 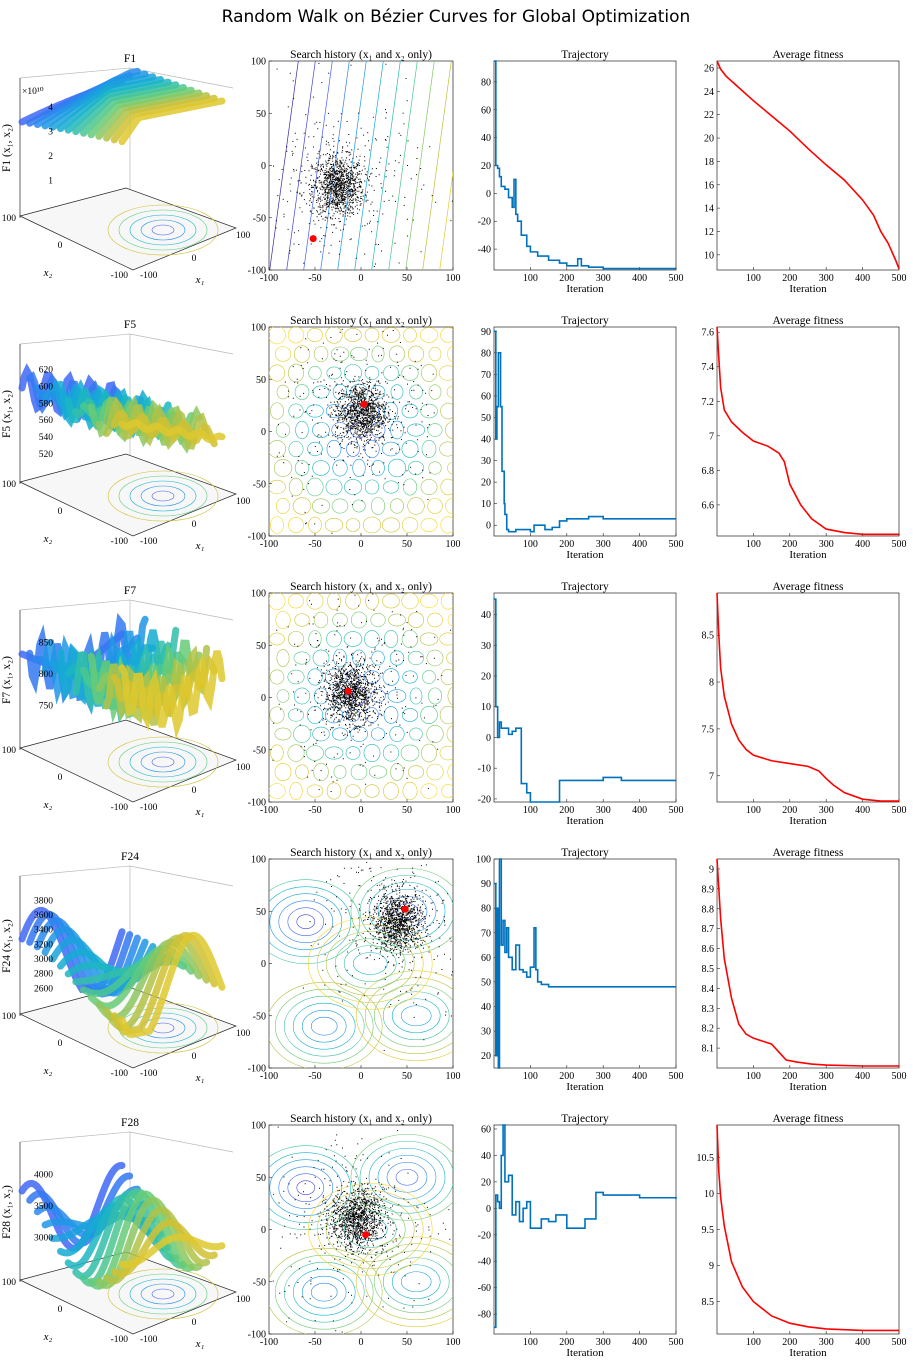 I want to click on f24-fitness-ytick-label: 8.1, so click(x=708, y=1049).